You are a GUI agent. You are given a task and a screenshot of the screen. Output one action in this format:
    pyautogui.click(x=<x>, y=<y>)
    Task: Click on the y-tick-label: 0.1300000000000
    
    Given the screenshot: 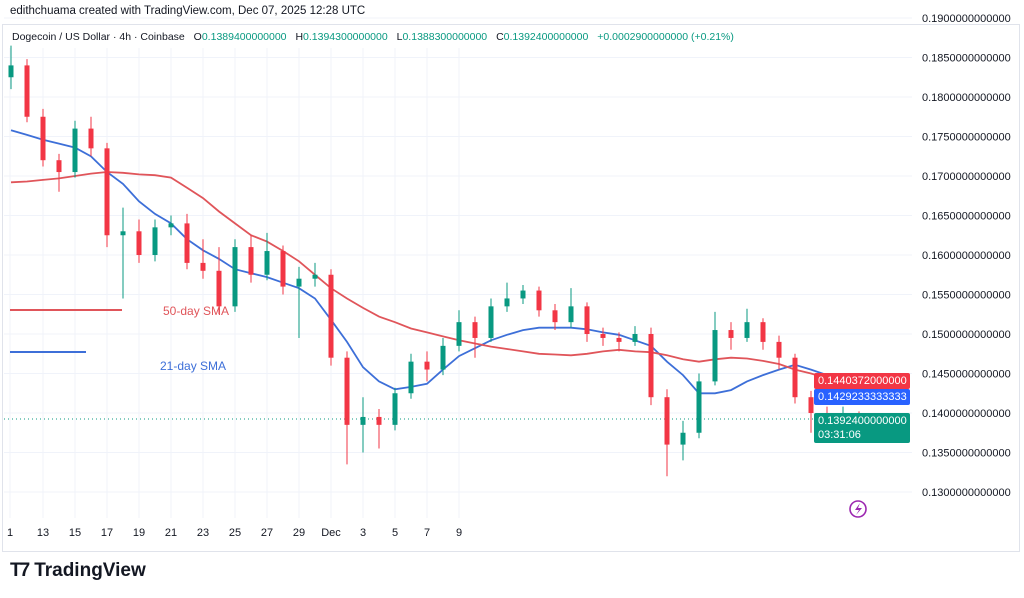 What is the action you would take?
    pyautogui.click(x=966, y=493)
    